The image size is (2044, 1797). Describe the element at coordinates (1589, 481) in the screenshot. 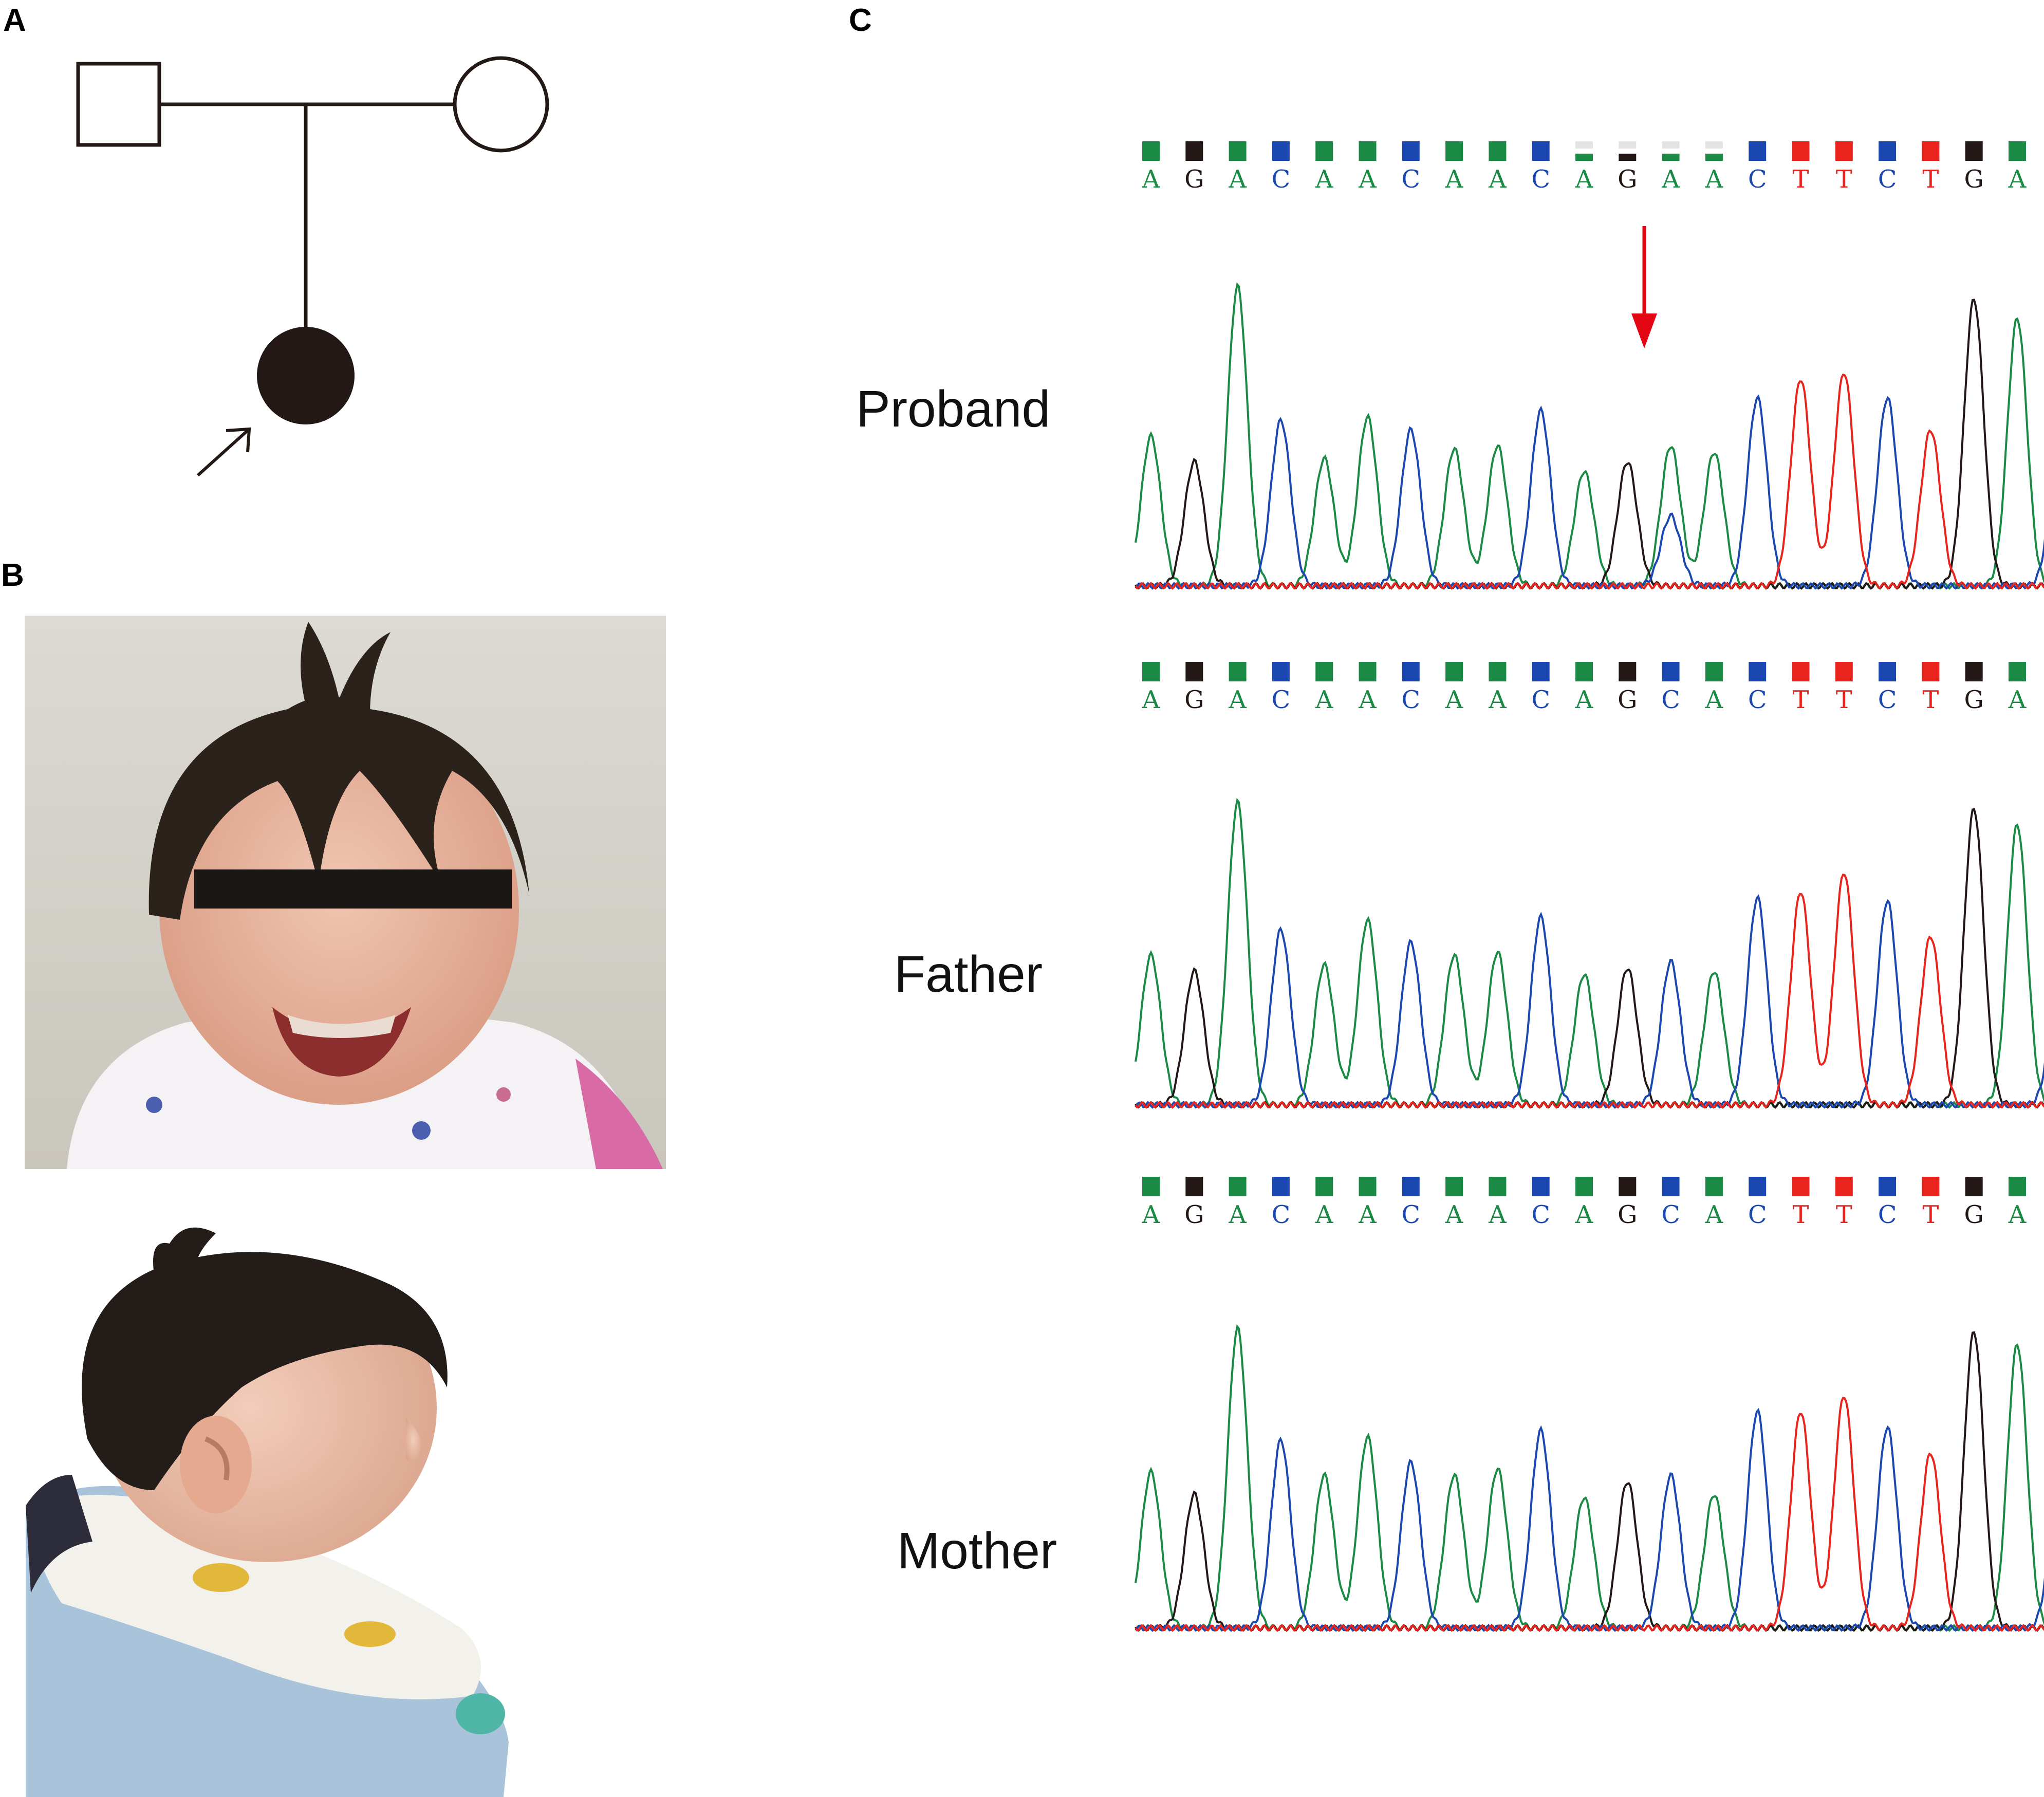

I see `trace-T` at that location.